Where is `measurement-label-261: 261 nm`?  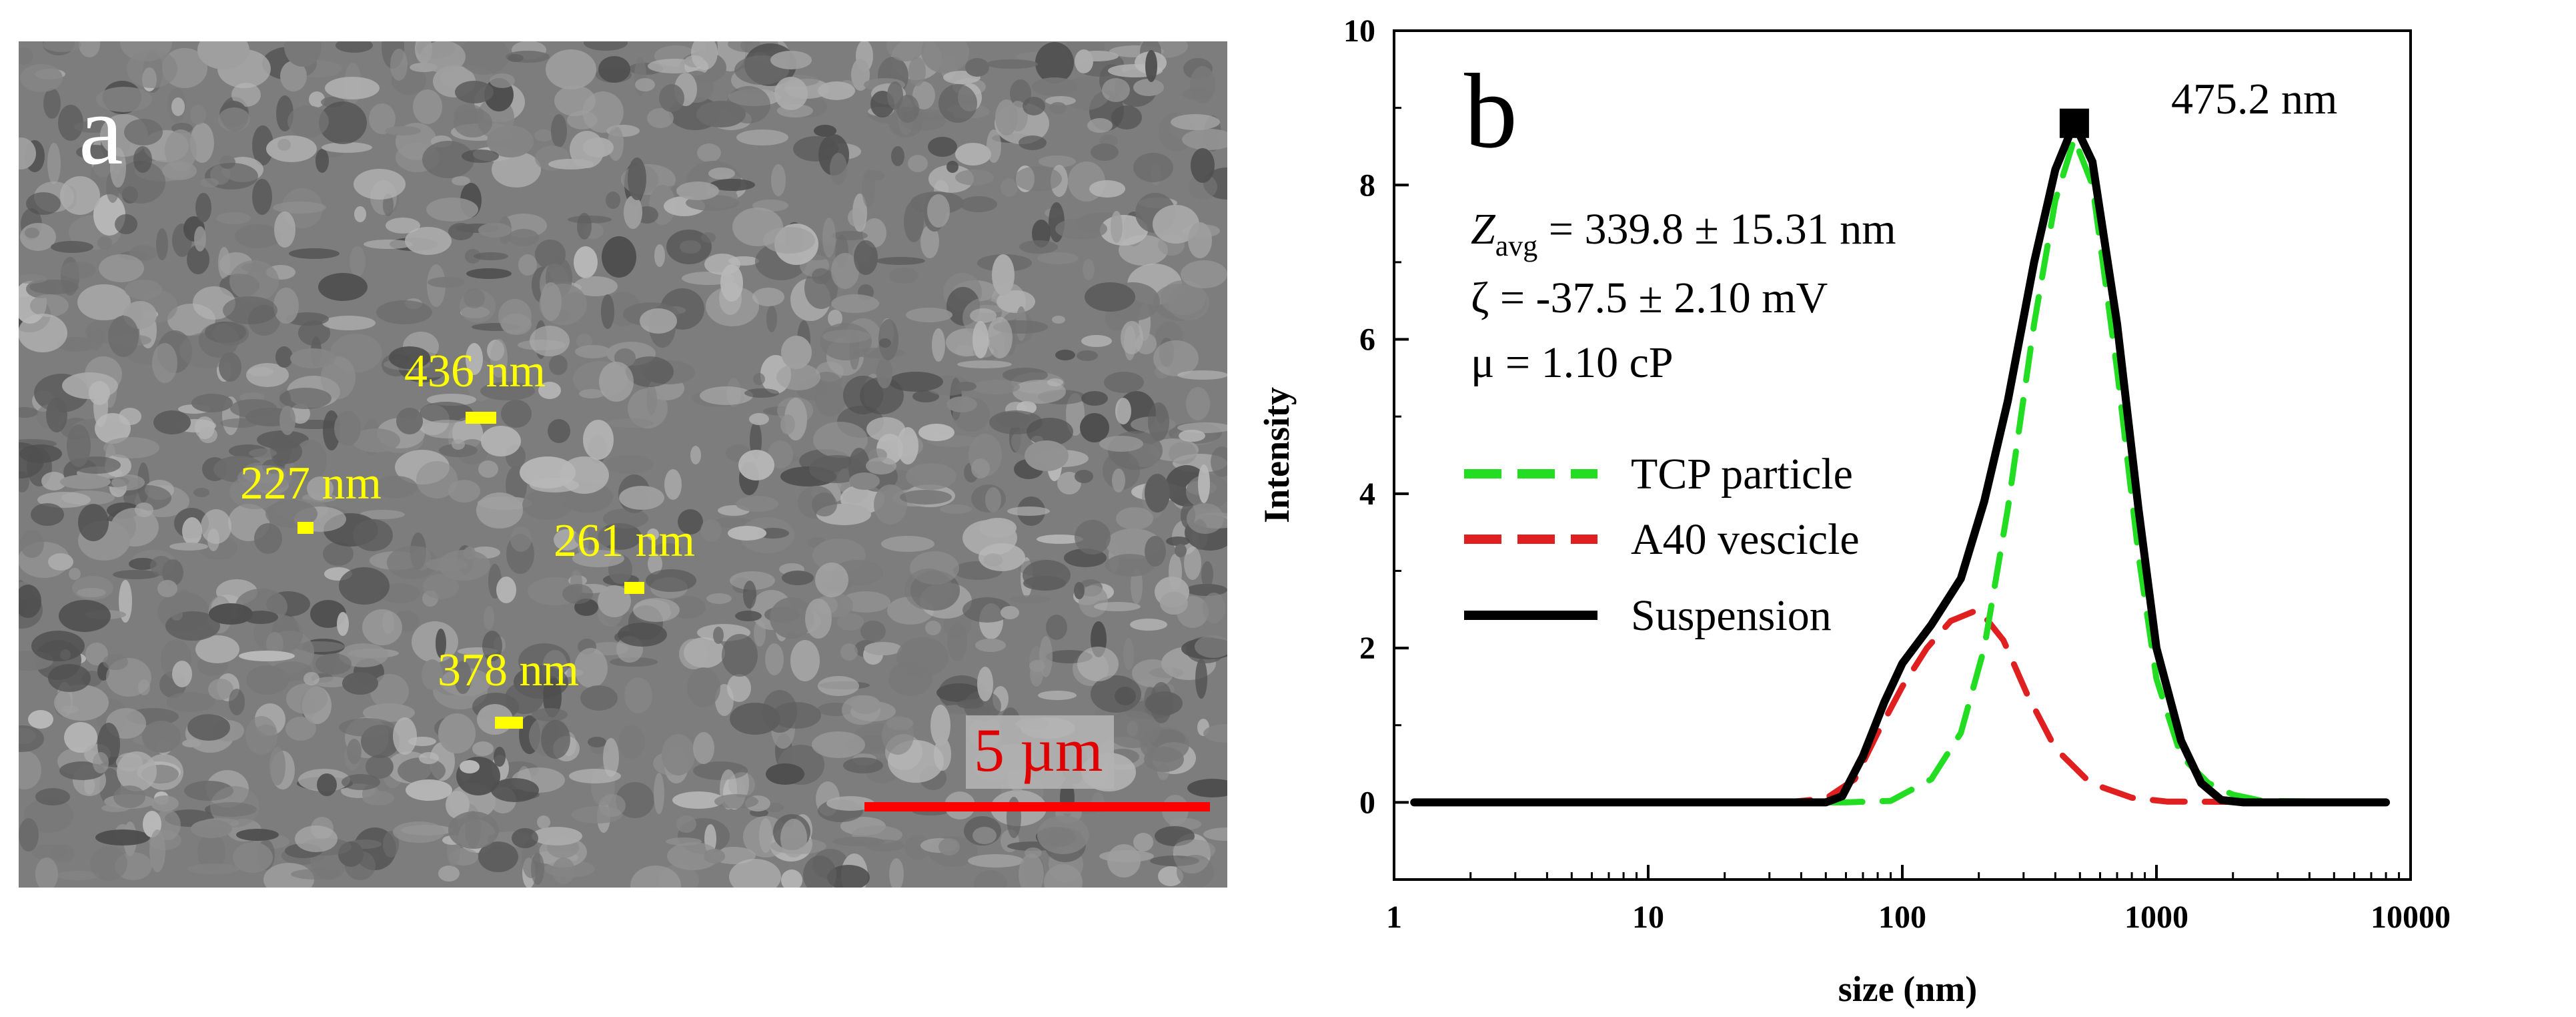
measurement-label-261: 261 nm is located at coordinates (625, 541).